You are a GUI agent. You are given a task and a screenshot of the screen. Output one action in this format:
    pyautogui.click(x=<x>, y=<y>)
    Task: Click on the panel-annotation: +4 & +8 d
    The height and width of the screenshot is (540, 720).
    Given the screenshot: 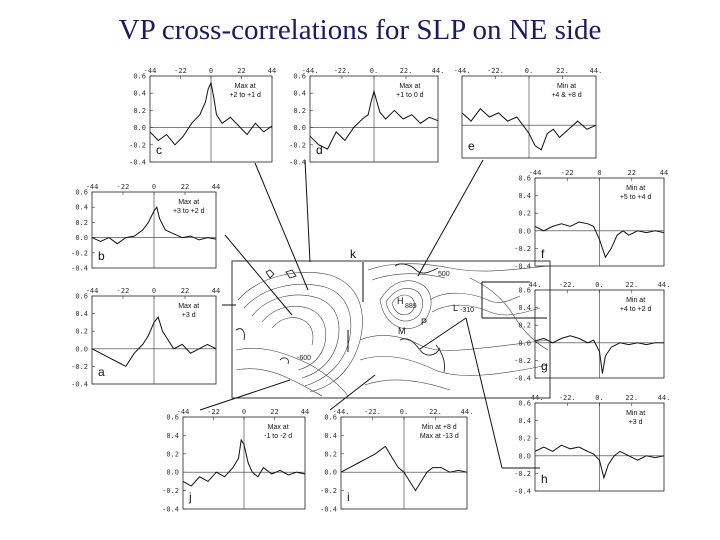 What is the action you would take?
    pyautogui.click(x=566, y=95)
    